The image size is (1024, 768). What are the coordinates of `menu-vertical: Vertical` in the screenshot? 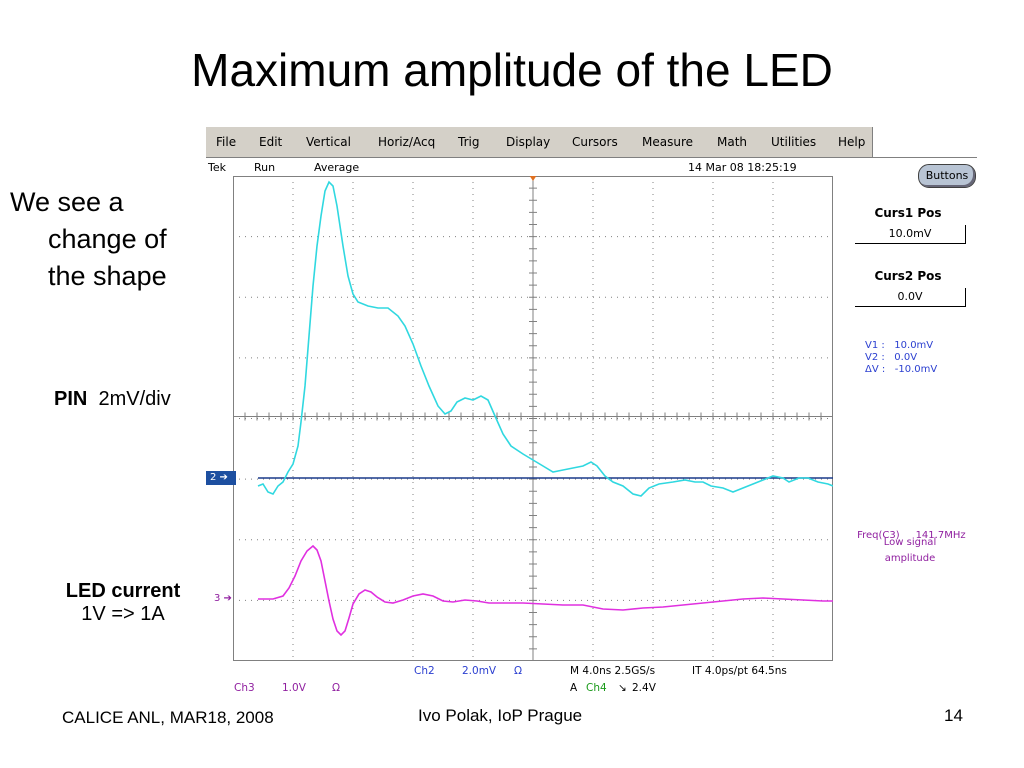 It's located at (328, 142).